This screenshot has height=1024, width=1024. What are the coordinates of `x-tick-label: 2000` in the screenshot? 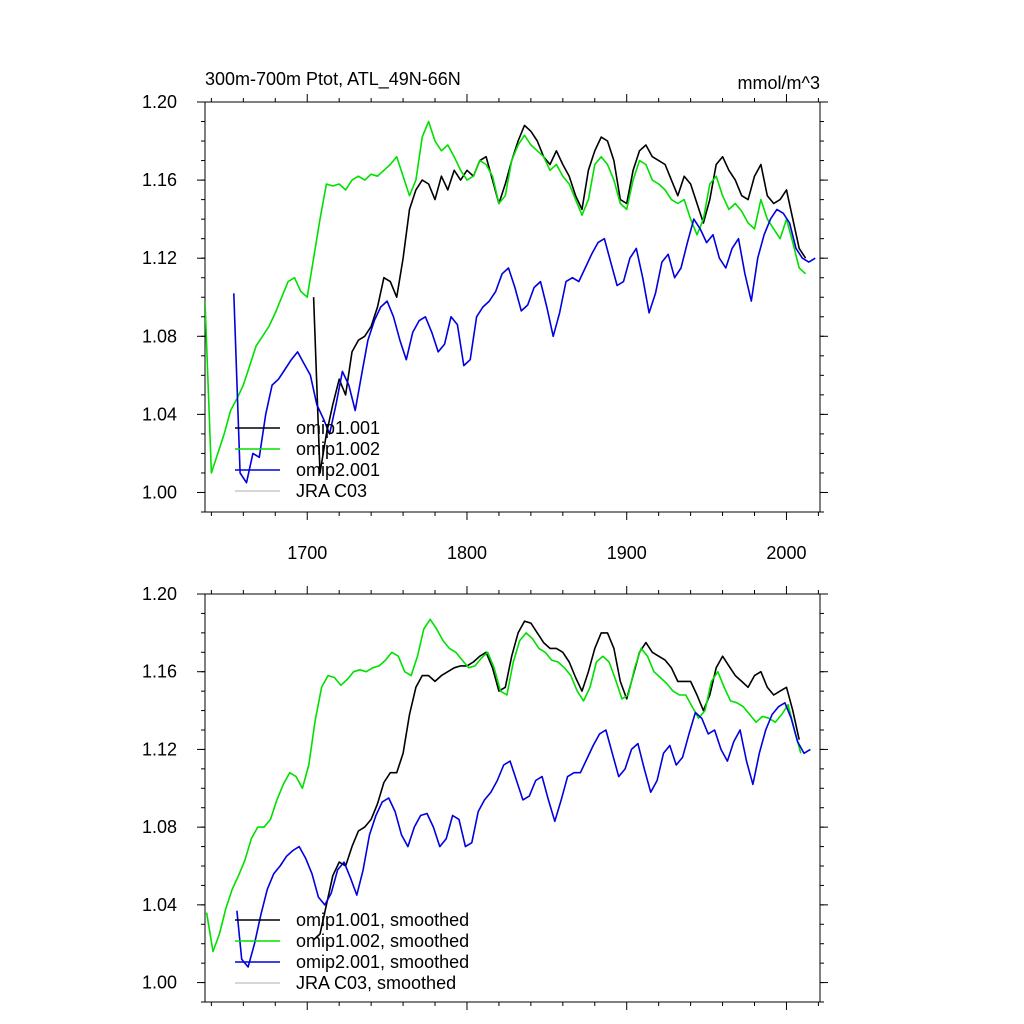 It's located at (786, 553).